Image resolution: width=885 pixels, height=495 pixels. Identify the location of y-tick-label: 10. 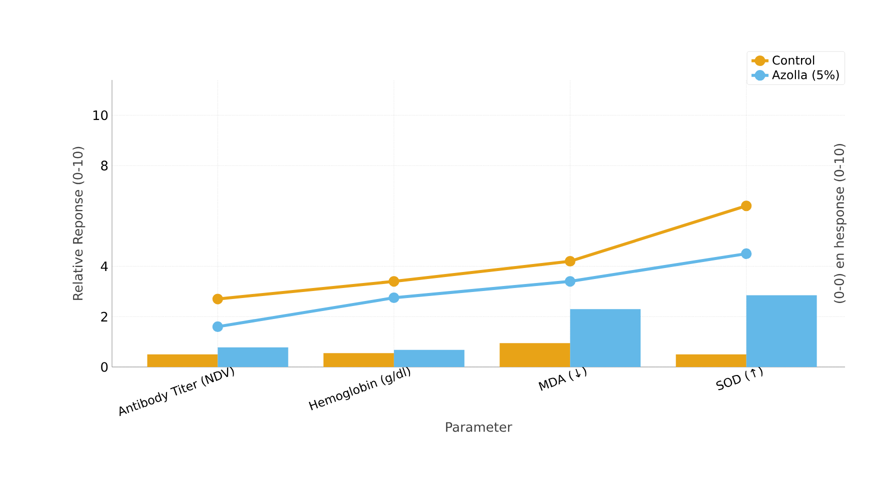
(100, 115).